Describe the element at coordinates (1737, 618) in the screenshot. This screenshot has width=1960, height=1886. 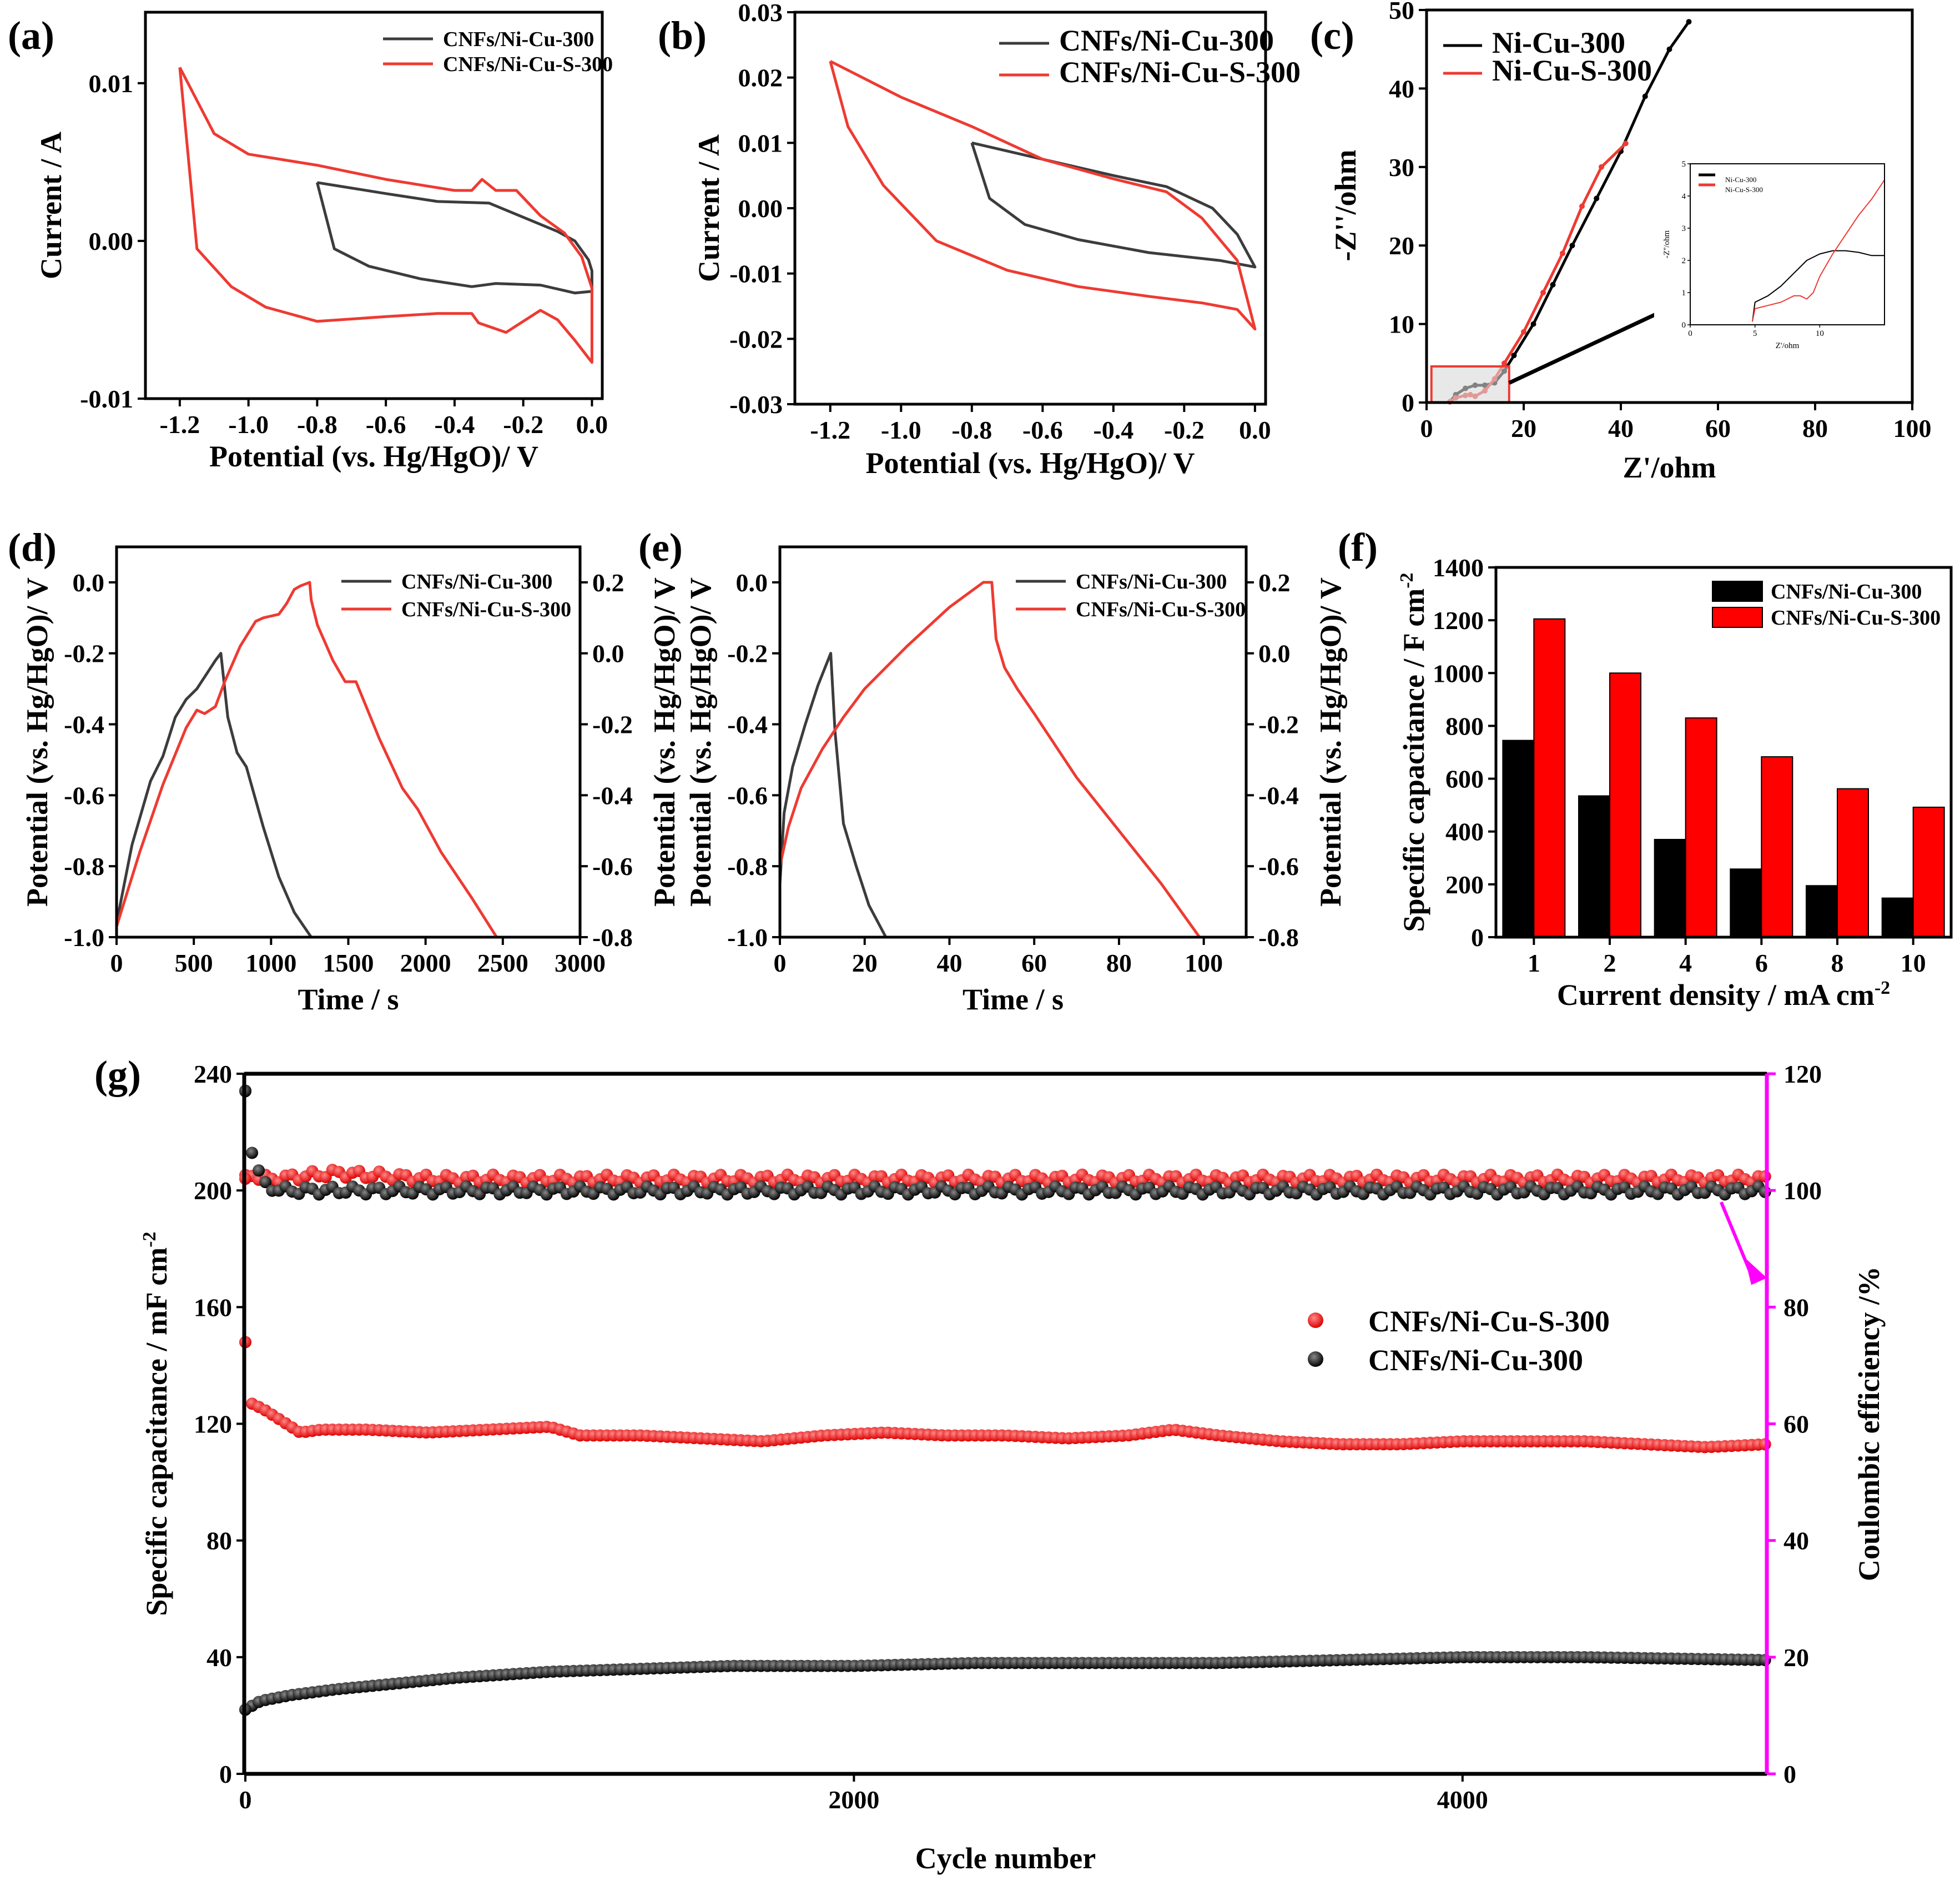
I see `panel-f-legend-1-swatch` at that location.